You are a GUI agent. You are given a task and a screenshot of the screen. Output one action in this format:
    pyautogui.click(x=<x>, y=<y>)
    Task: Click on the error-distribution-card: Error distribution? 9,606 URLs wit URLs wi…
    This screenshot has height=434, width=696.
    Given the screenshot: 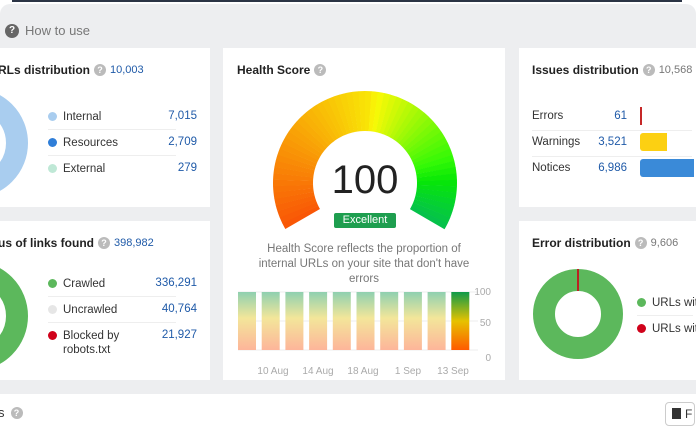 What is the action you would take?
    pyautogui.click(x=607, y=300)
    